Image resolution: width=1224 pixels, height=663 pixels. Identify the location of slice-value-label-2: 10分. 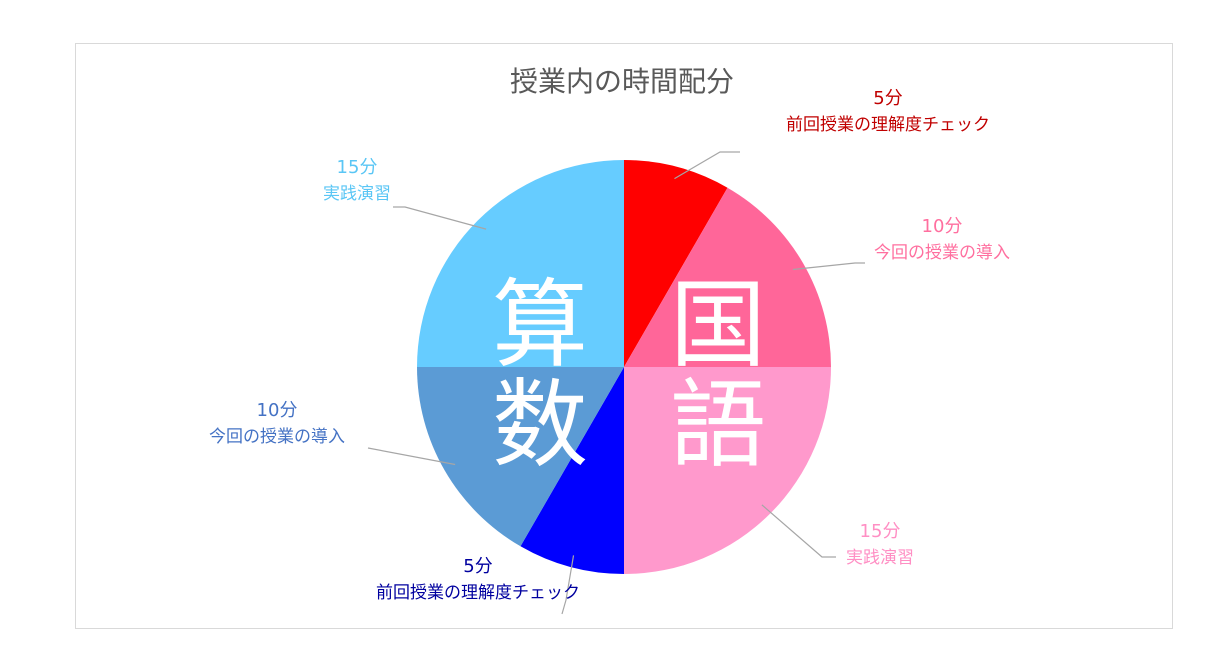
(942, 226).